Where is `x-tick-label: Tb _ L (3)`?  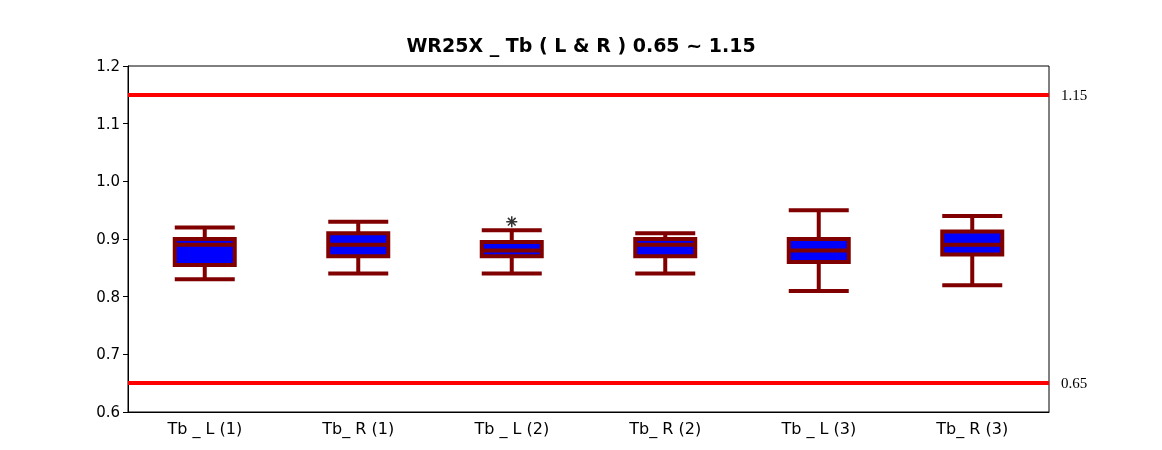
x-tick-label: Tb _ L (3) is located at coordinates (818, 428).